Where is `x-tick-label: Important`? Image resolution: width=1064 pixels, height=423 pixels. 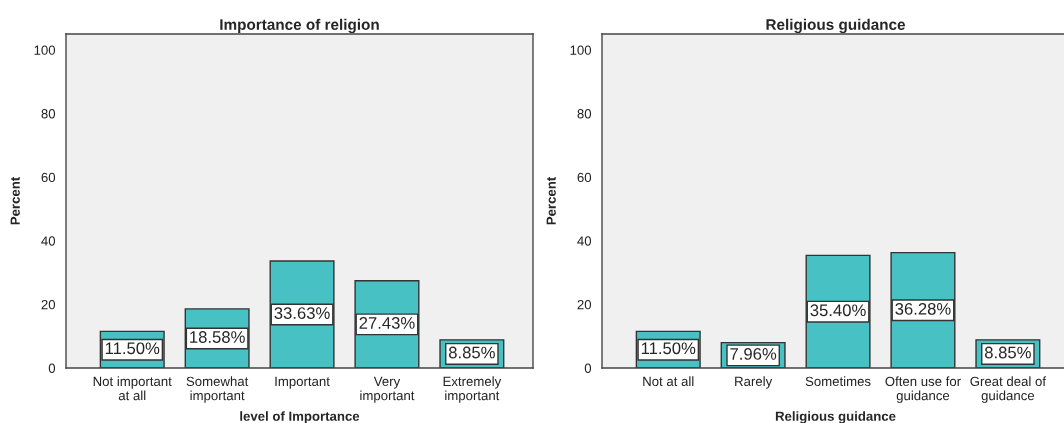
x-tick-label: Important is located at coordinates (302, 382).